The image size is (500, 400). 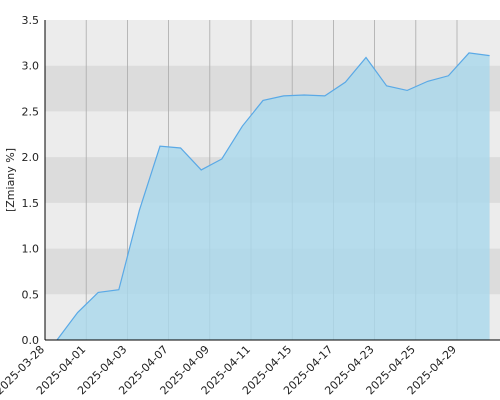 What do you see at coordinates (31, 249) in the screenshot?
I see `y-tick-label: 1.0` at bounding box center [31, 249].